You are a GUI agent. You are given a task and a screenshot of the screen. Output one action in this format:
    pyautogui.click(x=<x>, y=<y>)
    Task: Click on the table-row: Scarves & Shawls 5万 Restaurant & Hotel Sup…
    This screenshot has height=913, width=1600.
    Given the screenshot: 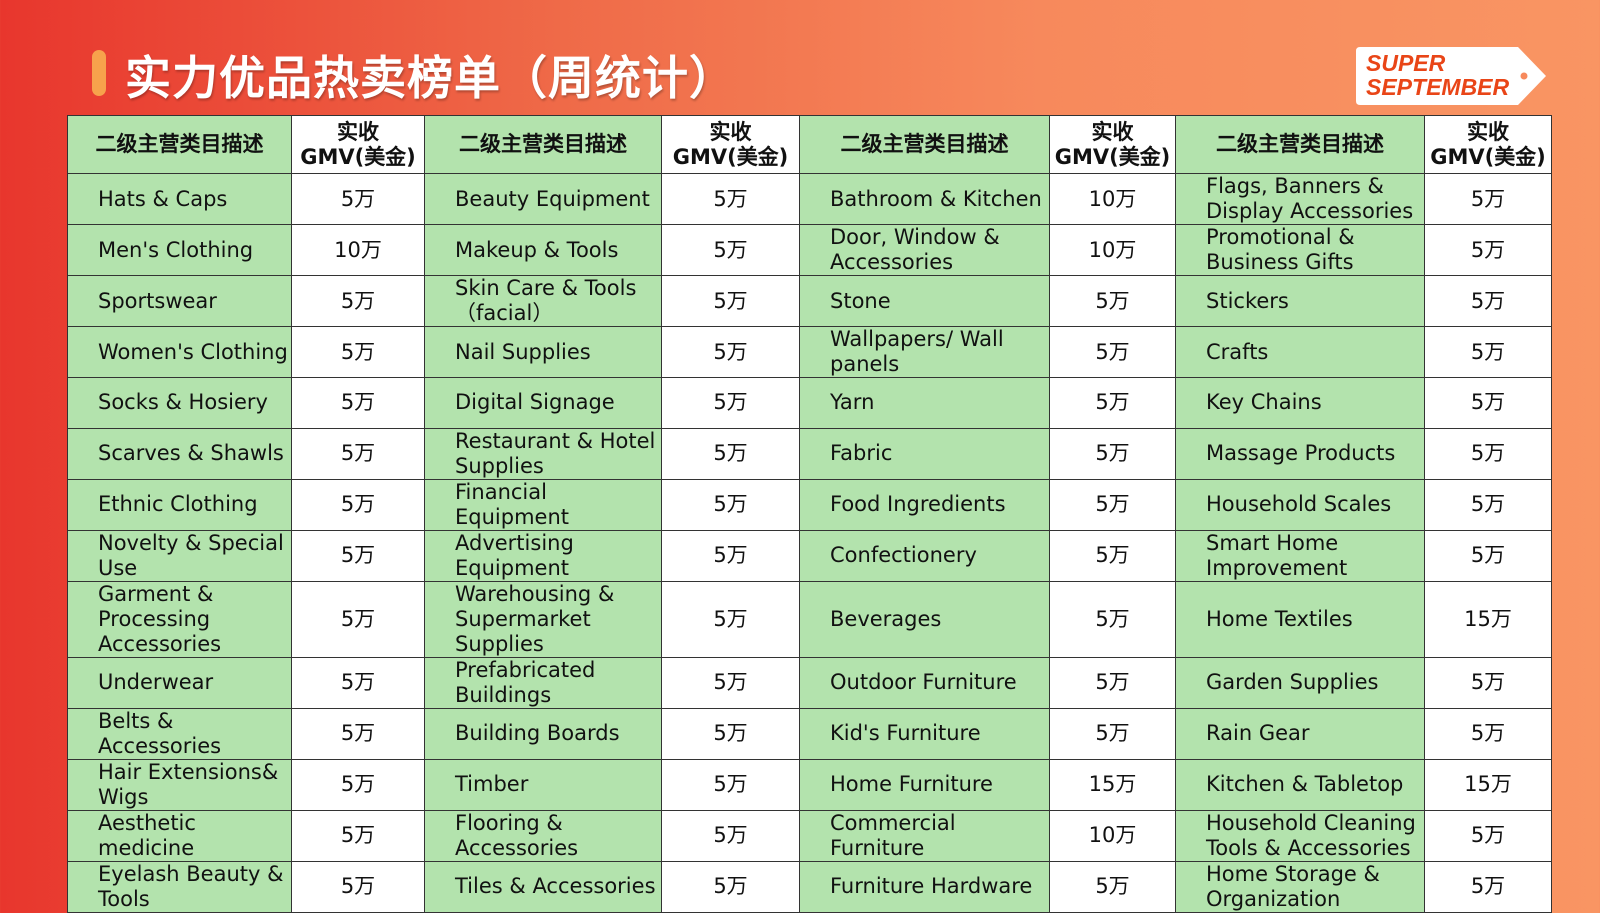 What is the action you would take?
    pyautogui.click(x=809, y=453)
    